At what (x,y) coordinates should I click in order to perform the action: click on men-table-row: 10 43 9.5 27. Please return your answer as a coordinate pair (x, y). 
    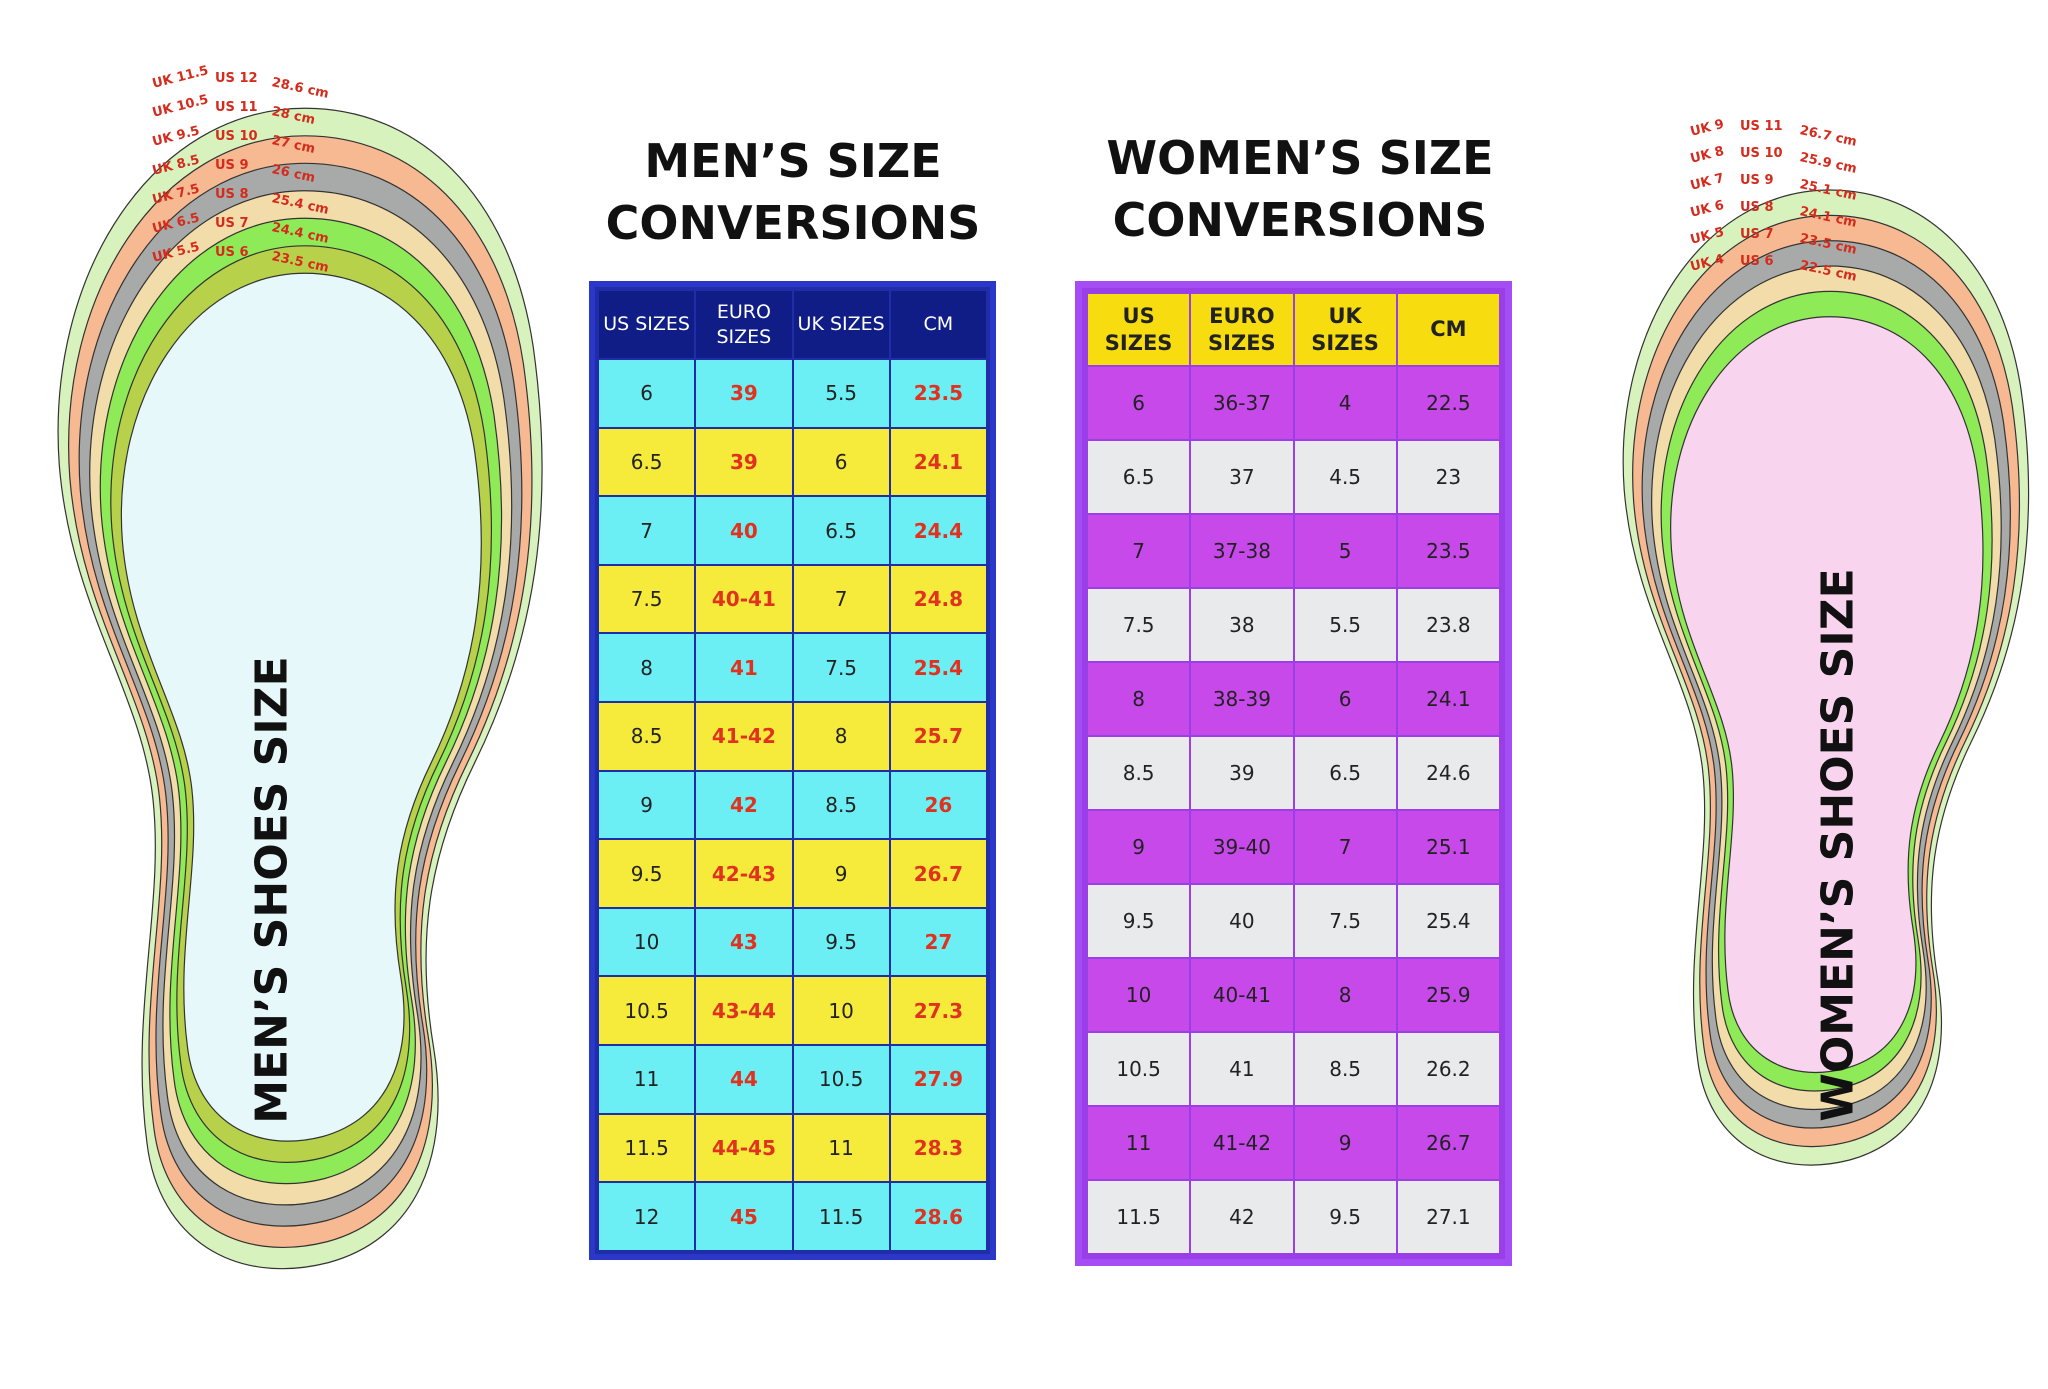
    Looking at the image, I should click on (792, 942).